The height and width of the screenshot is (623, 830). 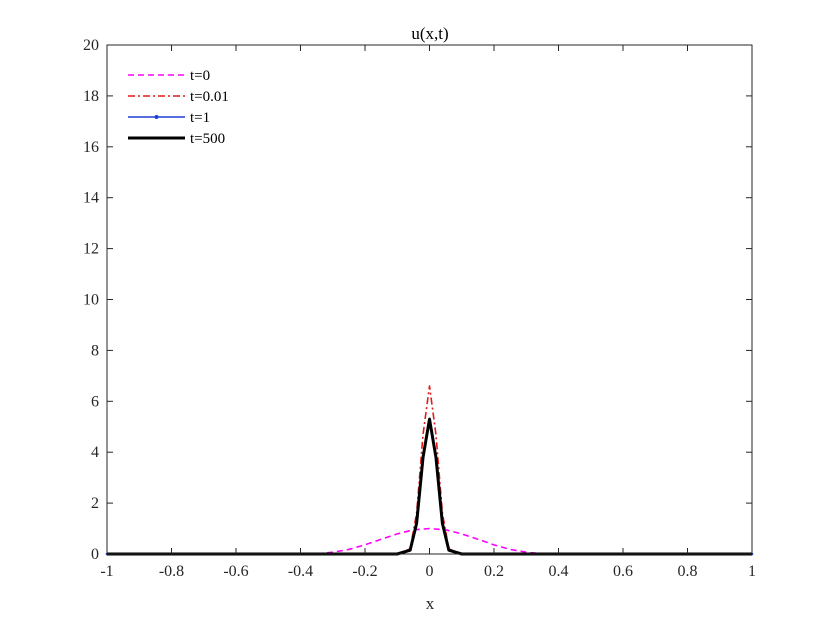 I want to click on x-tick-label: 0, so click(x=430, y=571).